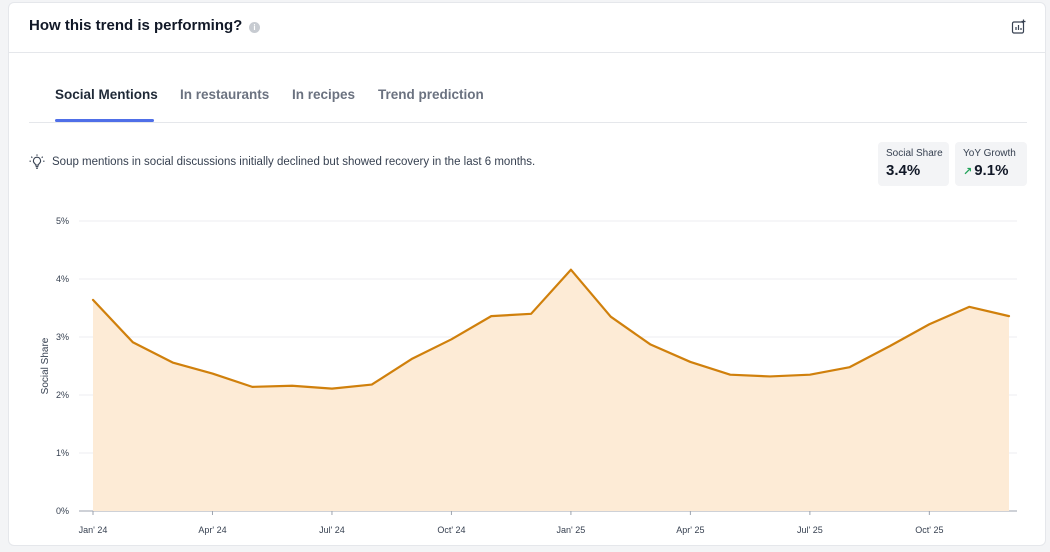  What do you see at coordinates (451, 530) in the screenshot?
I see `x-tick-label: Oct' 24` at bounding box center [451, 530].